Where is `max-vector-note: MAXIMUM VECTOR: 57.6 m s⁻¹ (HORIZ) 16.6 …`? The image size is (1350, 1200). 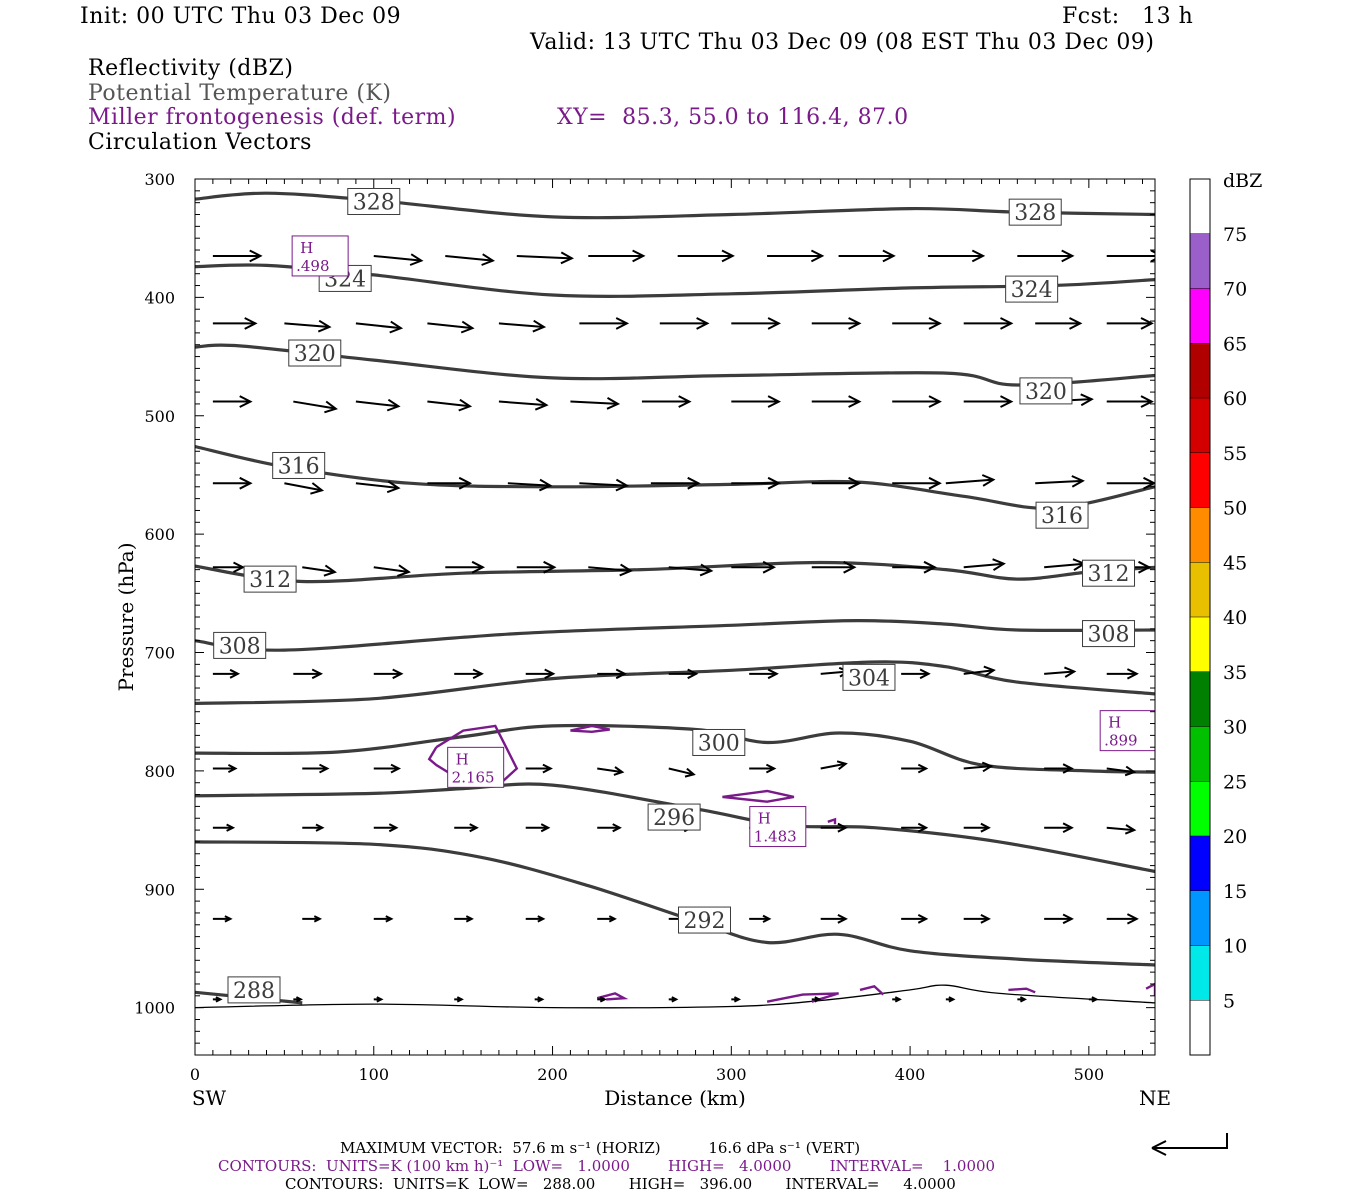 max-vector-note: MAXIMUM VECTOR: 57.6 m s⁻¹ (HORIZ) 16.6 … is located at coordinates (600, 1148).